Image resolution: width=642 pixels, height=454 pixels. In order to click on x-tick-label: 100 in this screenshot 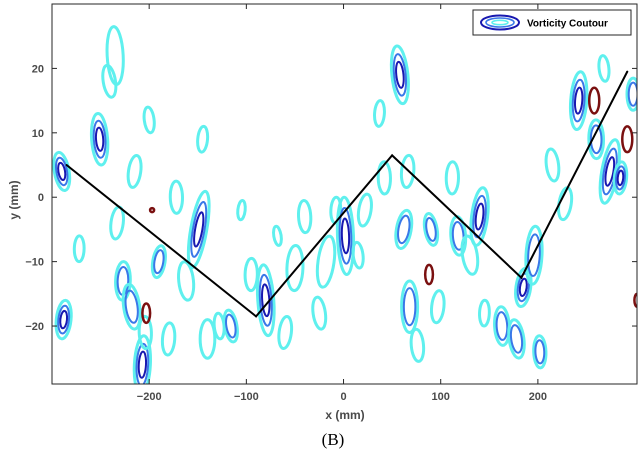, I will do `click(441, 397)`.